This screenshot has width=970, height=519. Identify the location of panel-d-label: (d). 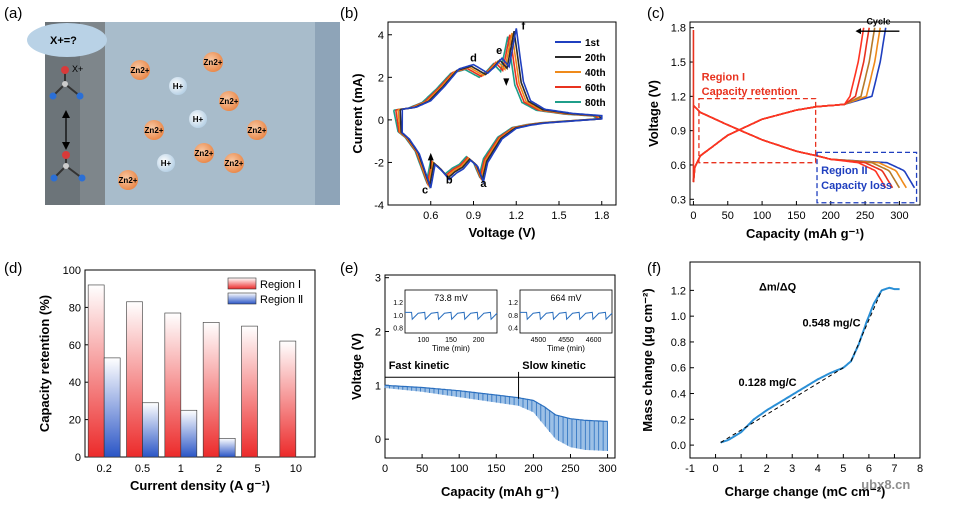
(13, 268).